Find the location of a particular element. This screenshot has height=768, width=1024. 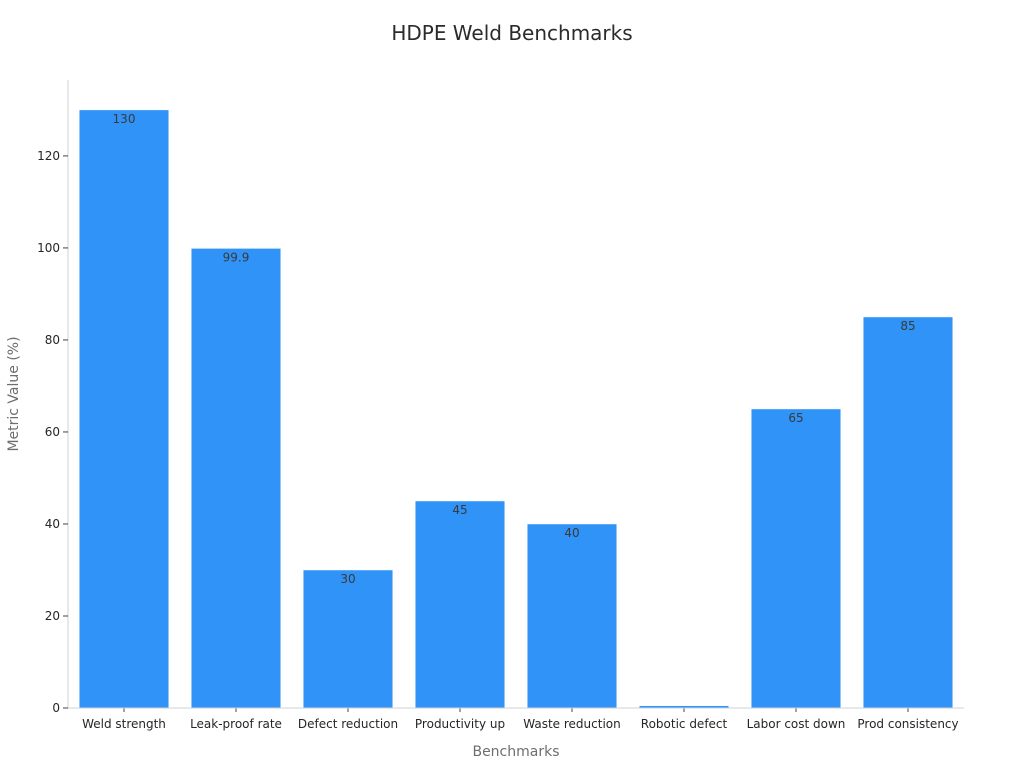

x-axis-label: Benchmarks is located at coordinates (515, 752).